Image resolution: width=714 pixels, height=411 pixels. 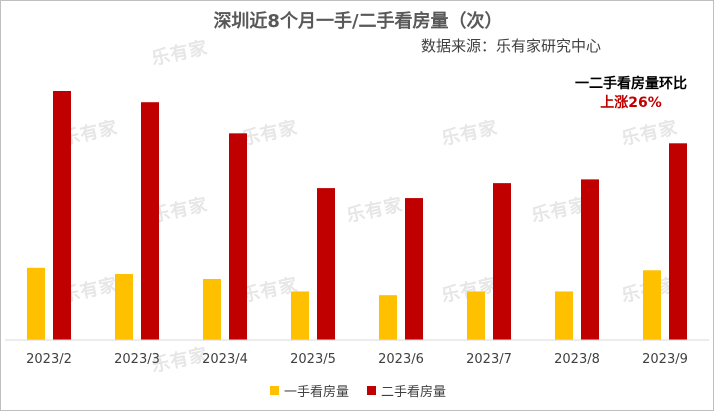 I want to click on legend: 一手看房量 二手看房量, so click(x=357, y=390).